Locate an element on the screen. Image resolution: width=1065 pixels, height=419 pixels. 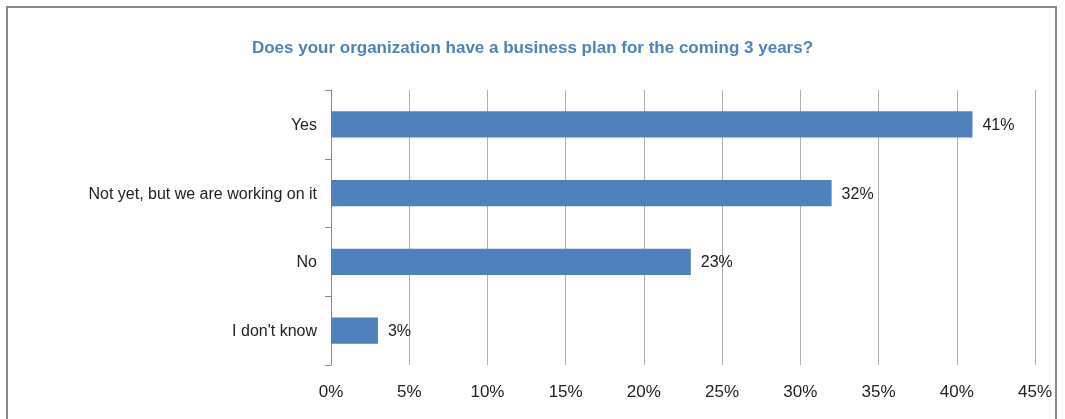
x-tick-label: 0% is located at coordinates (331, 391).